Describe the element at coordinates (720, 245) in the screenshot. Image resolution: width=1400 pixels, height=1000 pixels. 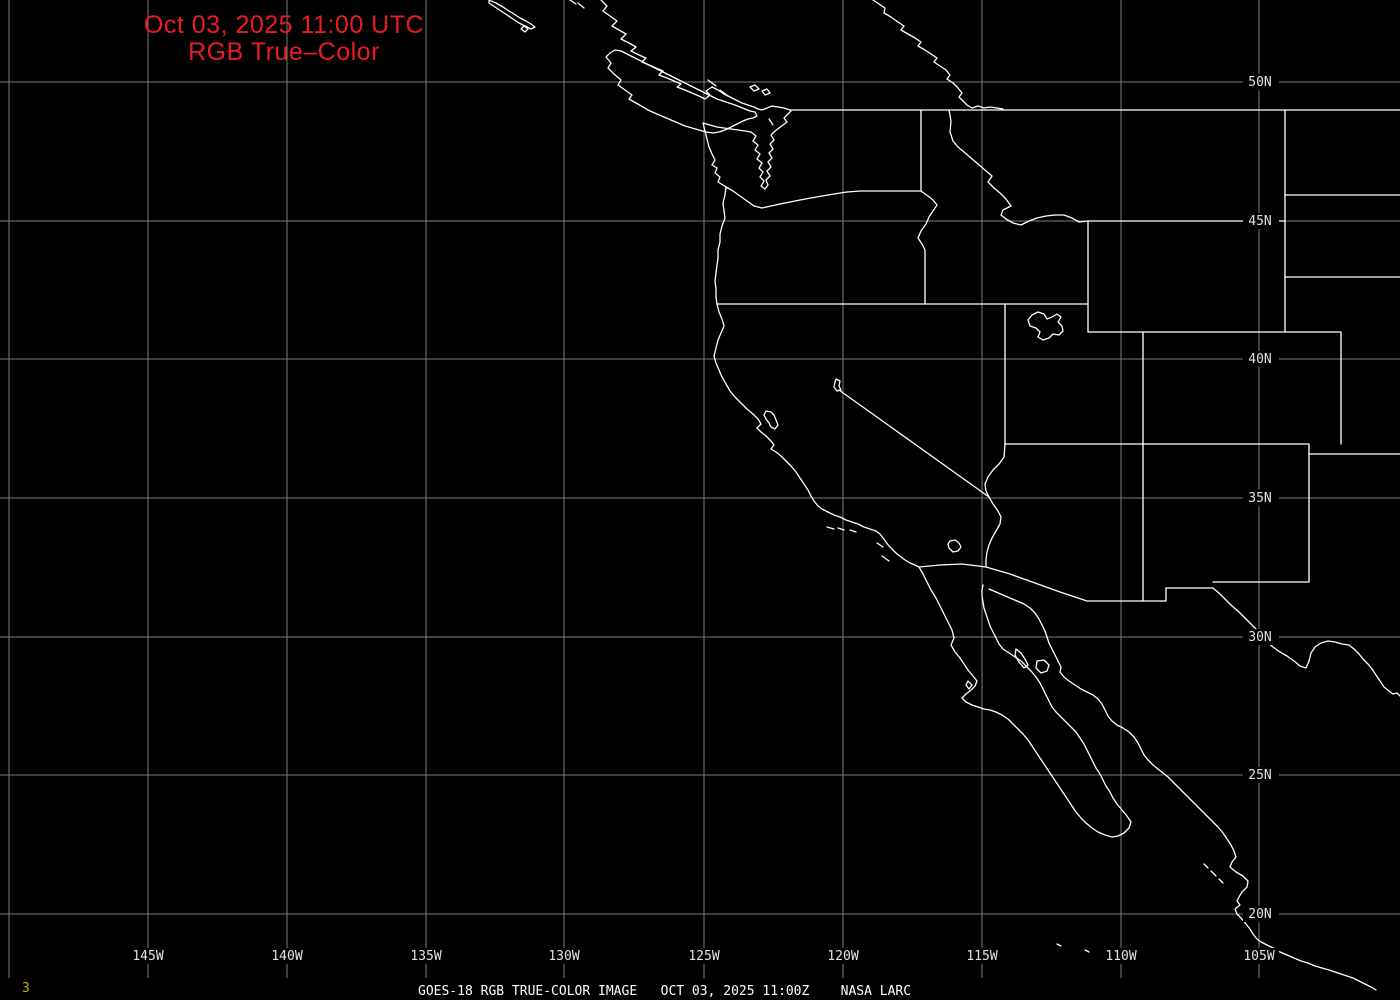
I see `coast-oregon` at that location.